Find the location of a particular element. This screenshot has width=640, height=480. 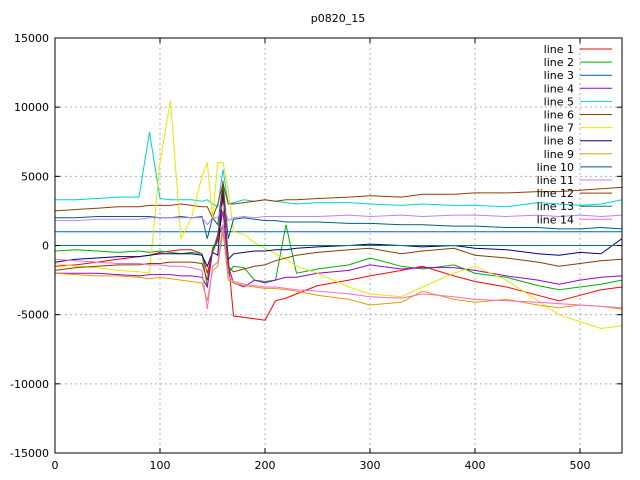

legend-label: line 2 is located at coordinates (559, 62).